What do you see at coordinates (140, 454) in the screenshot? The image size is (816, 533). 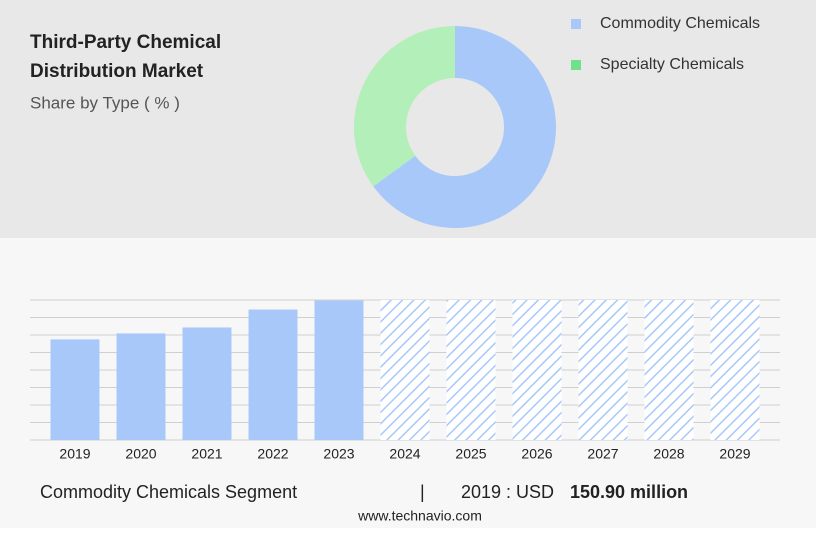 I see `x-tick-label: 2020` at bounding box center [140, 454].